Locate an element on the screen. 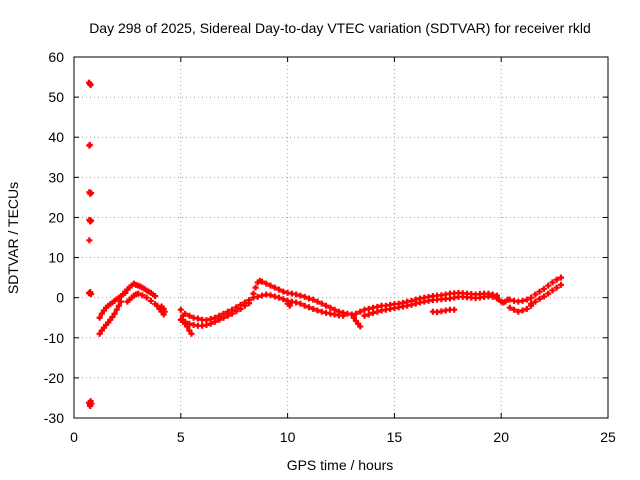 This screenshot has width=640, height=480. y-tick-label: -30 is located at coordinates (54, 418).